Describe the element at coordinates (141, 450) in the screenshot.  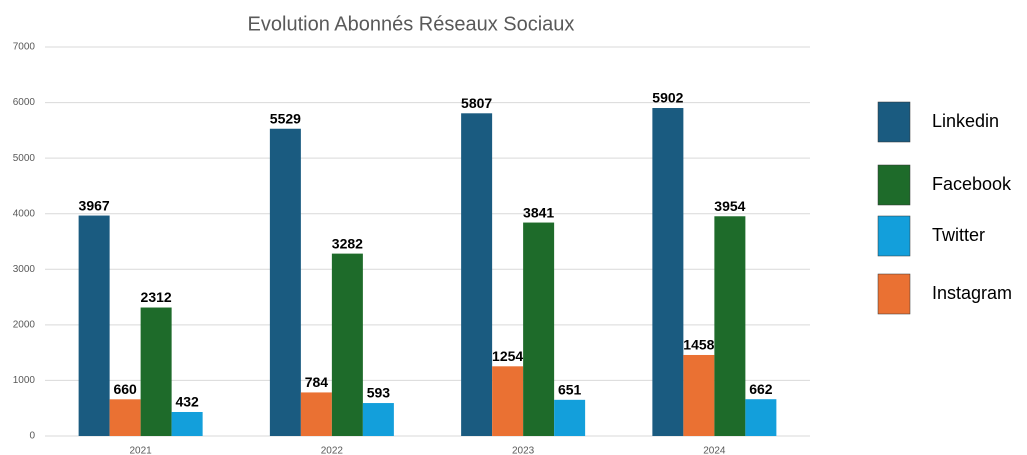
I see `x-tick-label: 2021` at that location.